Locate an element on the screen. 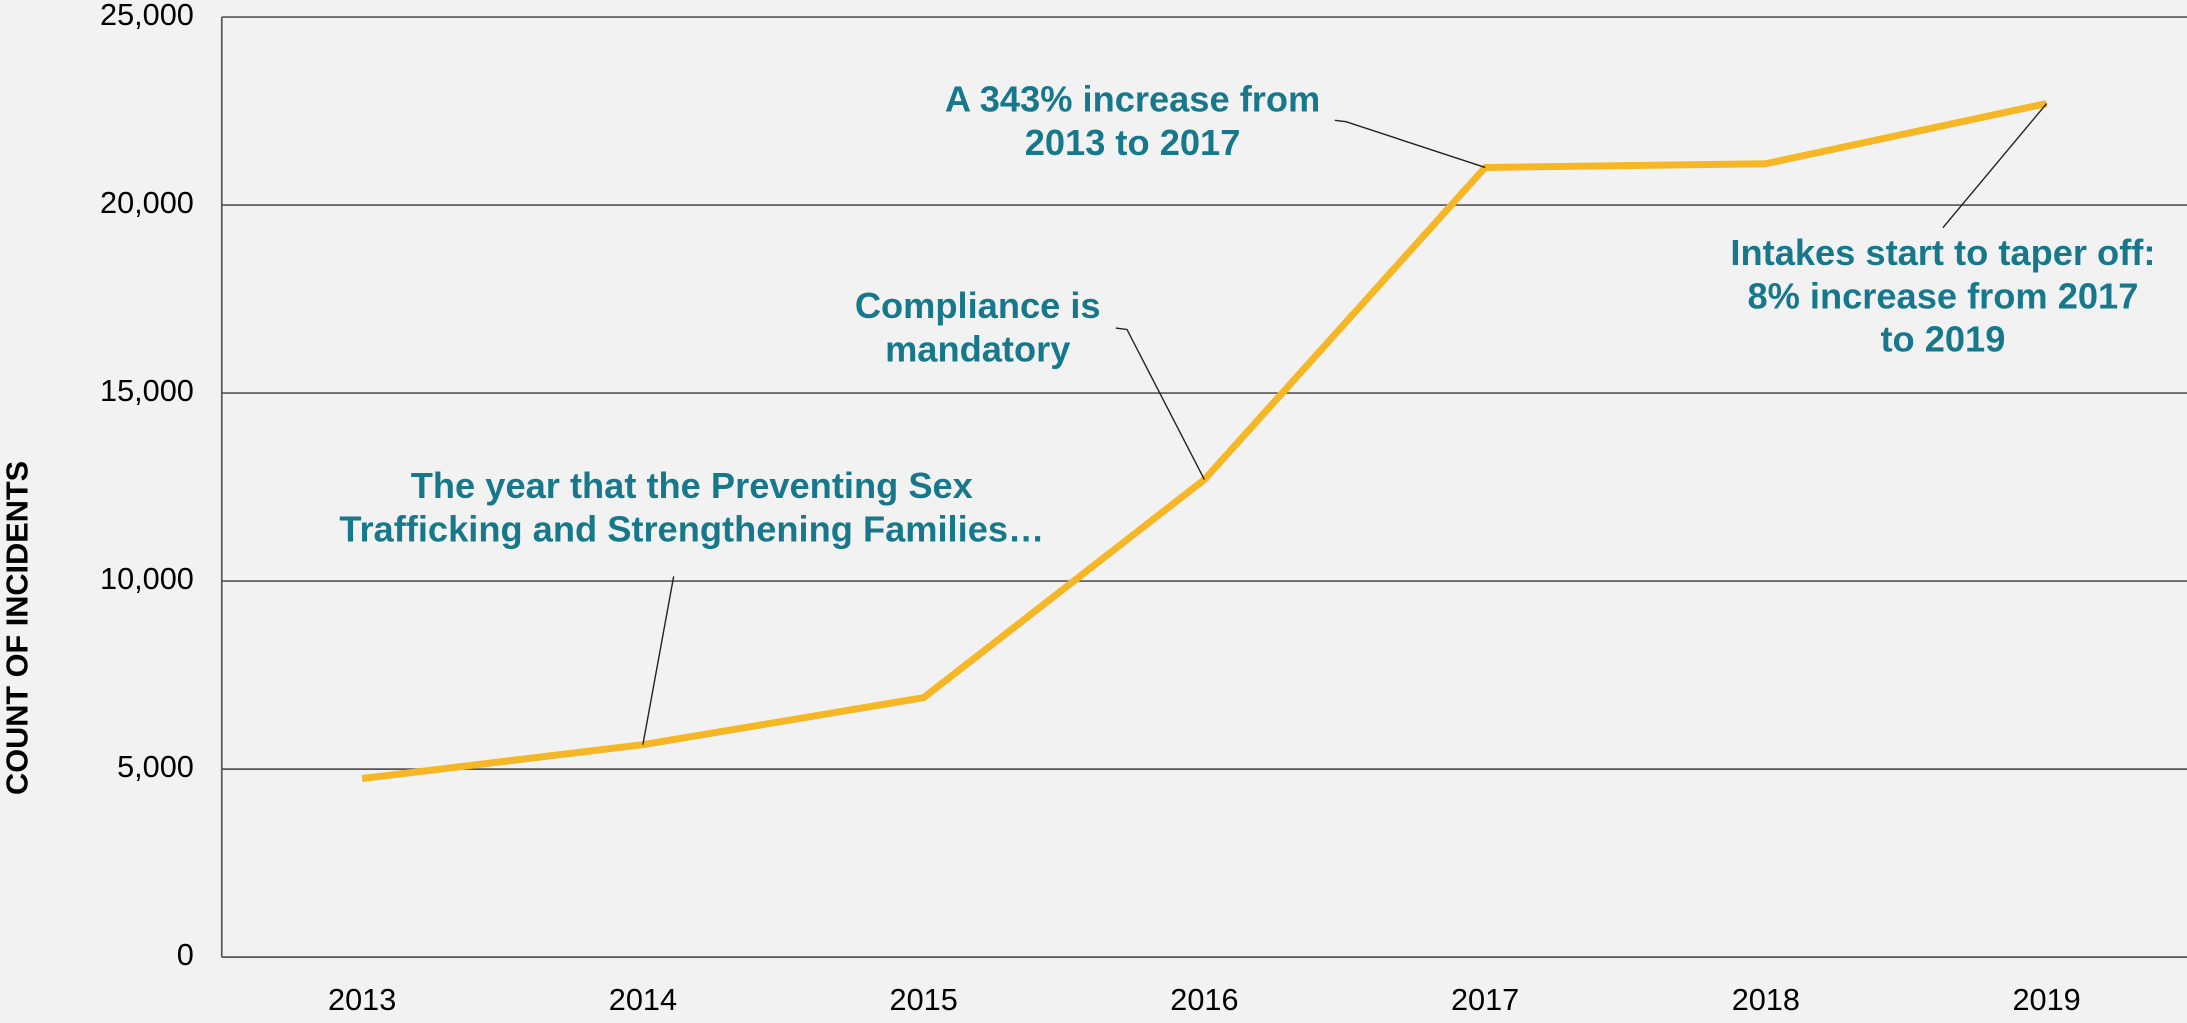  annotation-text: mandatory is located at coordinates (977, 348).